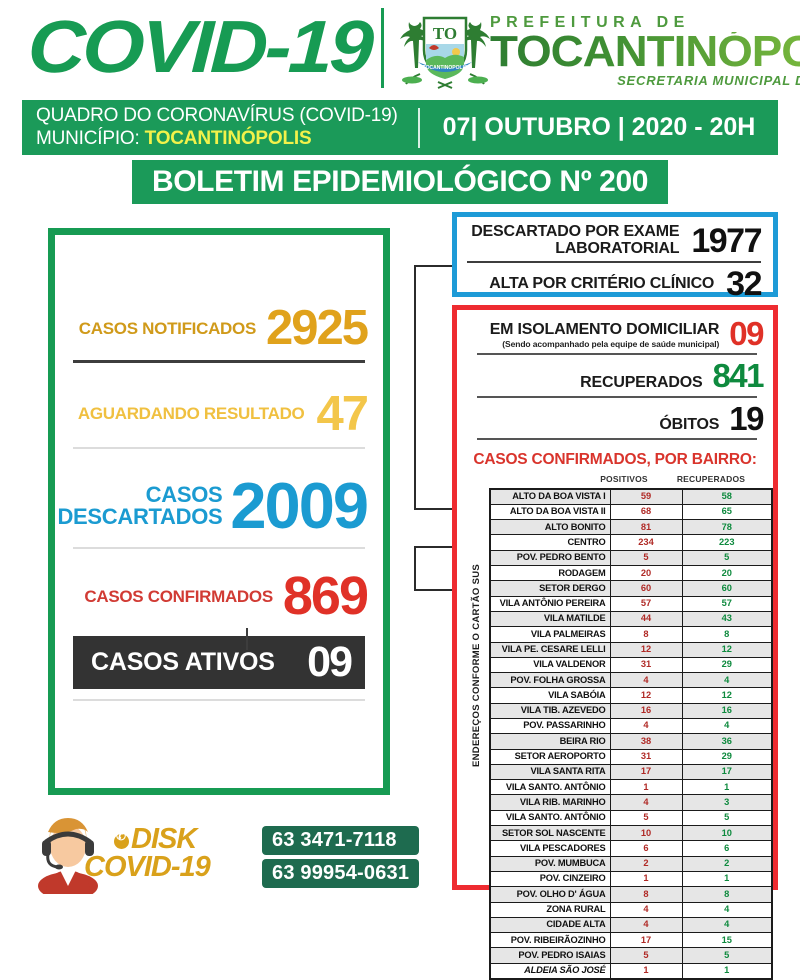 Image resolution: width=800 pixels, height=980 pixels. I want to click on cell-positivos: 2, so click(646, 863).